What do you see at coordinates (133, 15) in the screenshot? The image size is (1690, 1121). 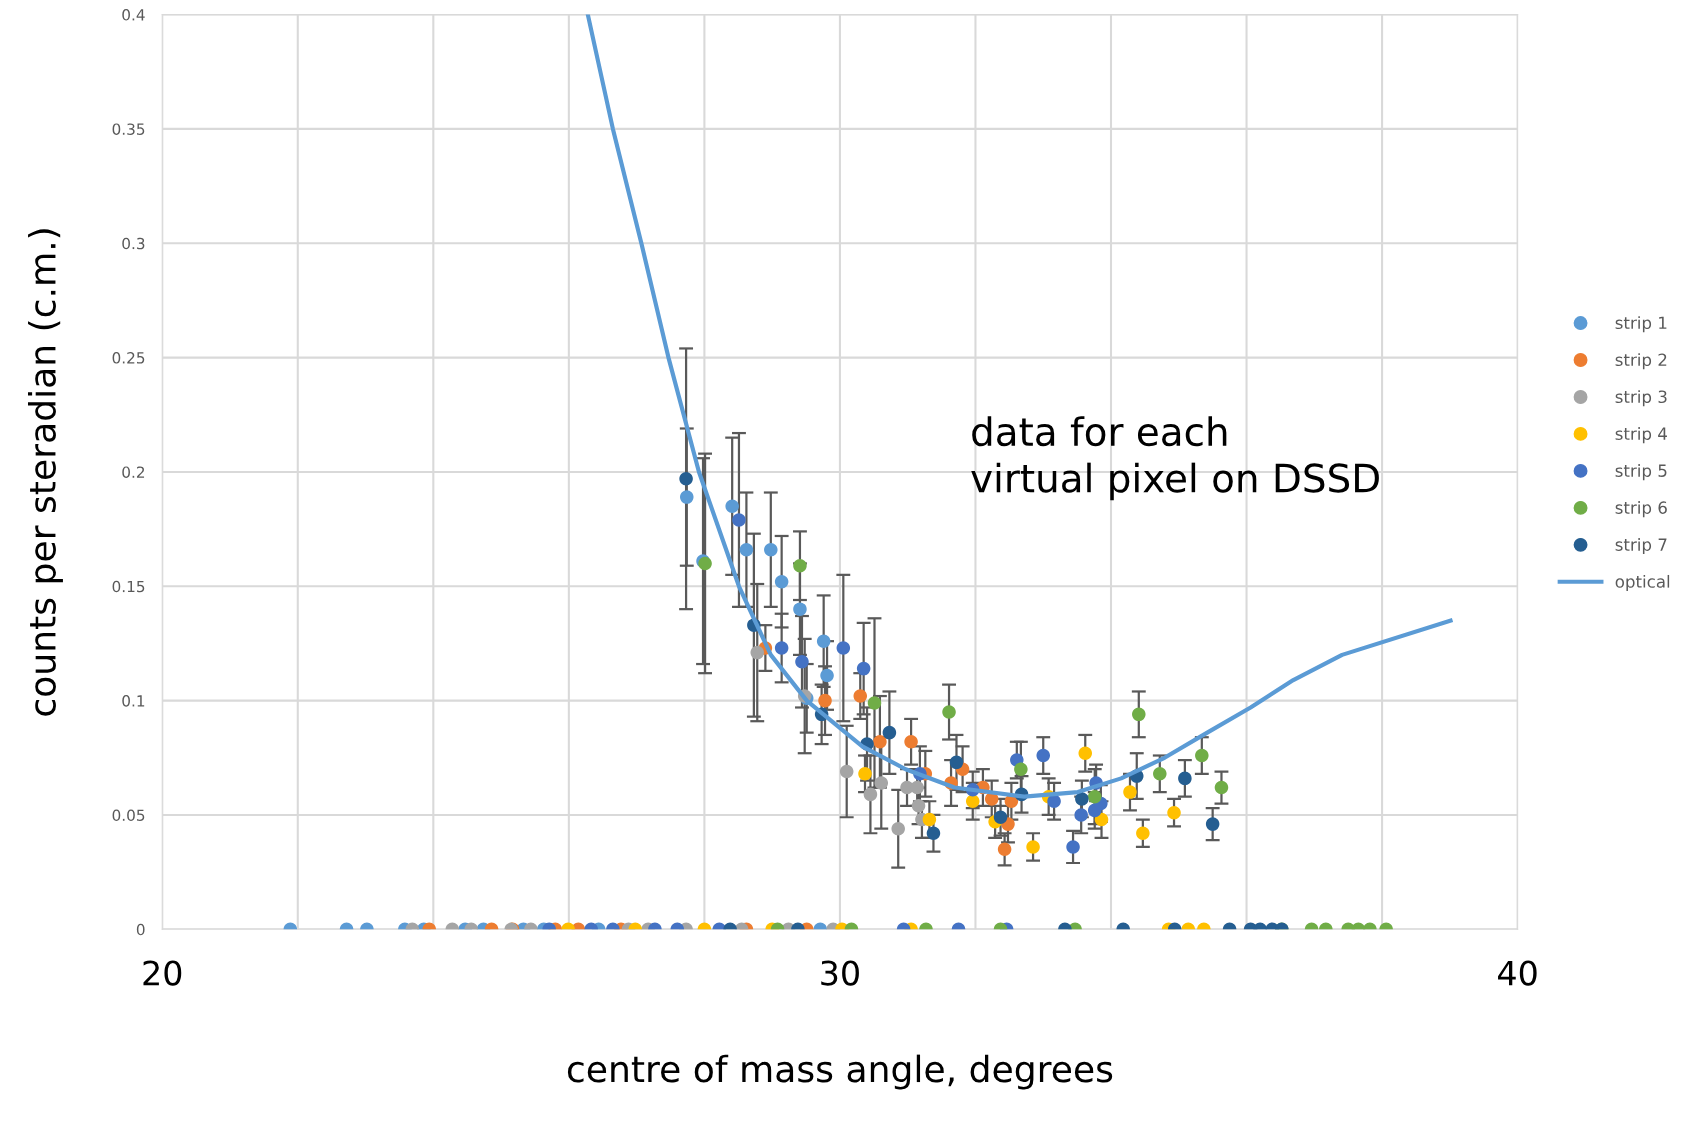 I see `y-tick-label: 0.4` at bounding box center [133, 15].